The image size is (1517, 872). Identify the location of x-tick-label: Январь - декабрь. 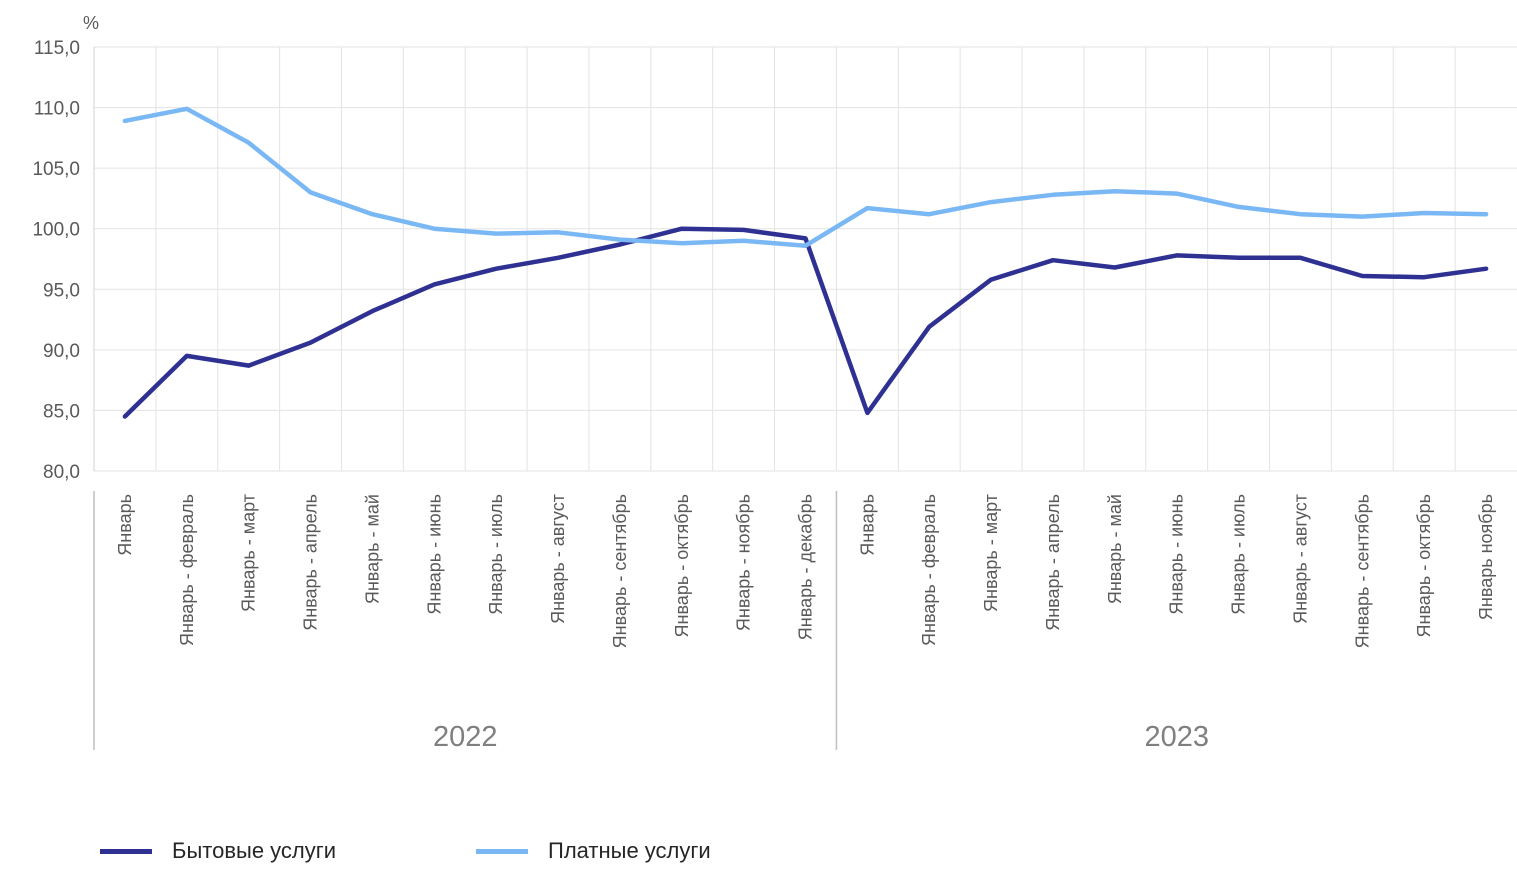
(806, 567).